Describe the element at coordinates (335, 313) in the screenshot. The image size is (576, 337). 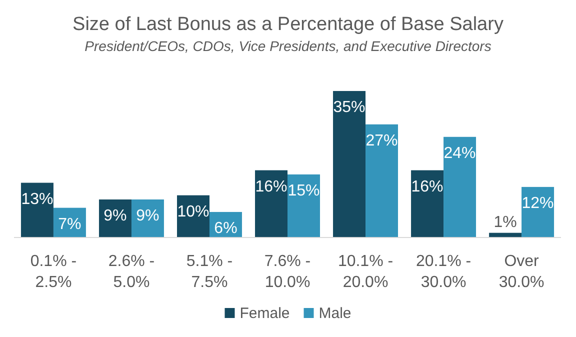
I see `legend-label: Male` at that location.